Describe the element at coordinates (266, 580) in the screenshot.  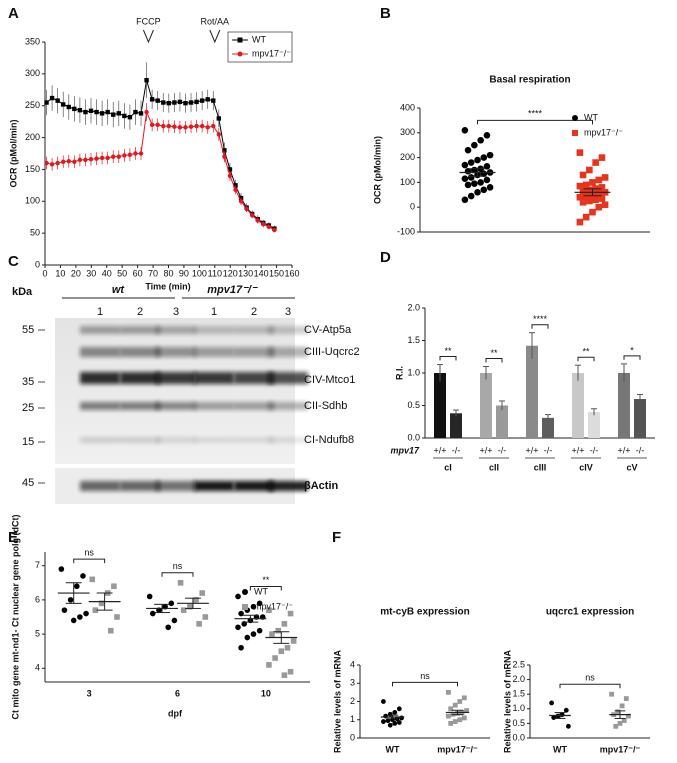
I see `significance-label: **` at that location.